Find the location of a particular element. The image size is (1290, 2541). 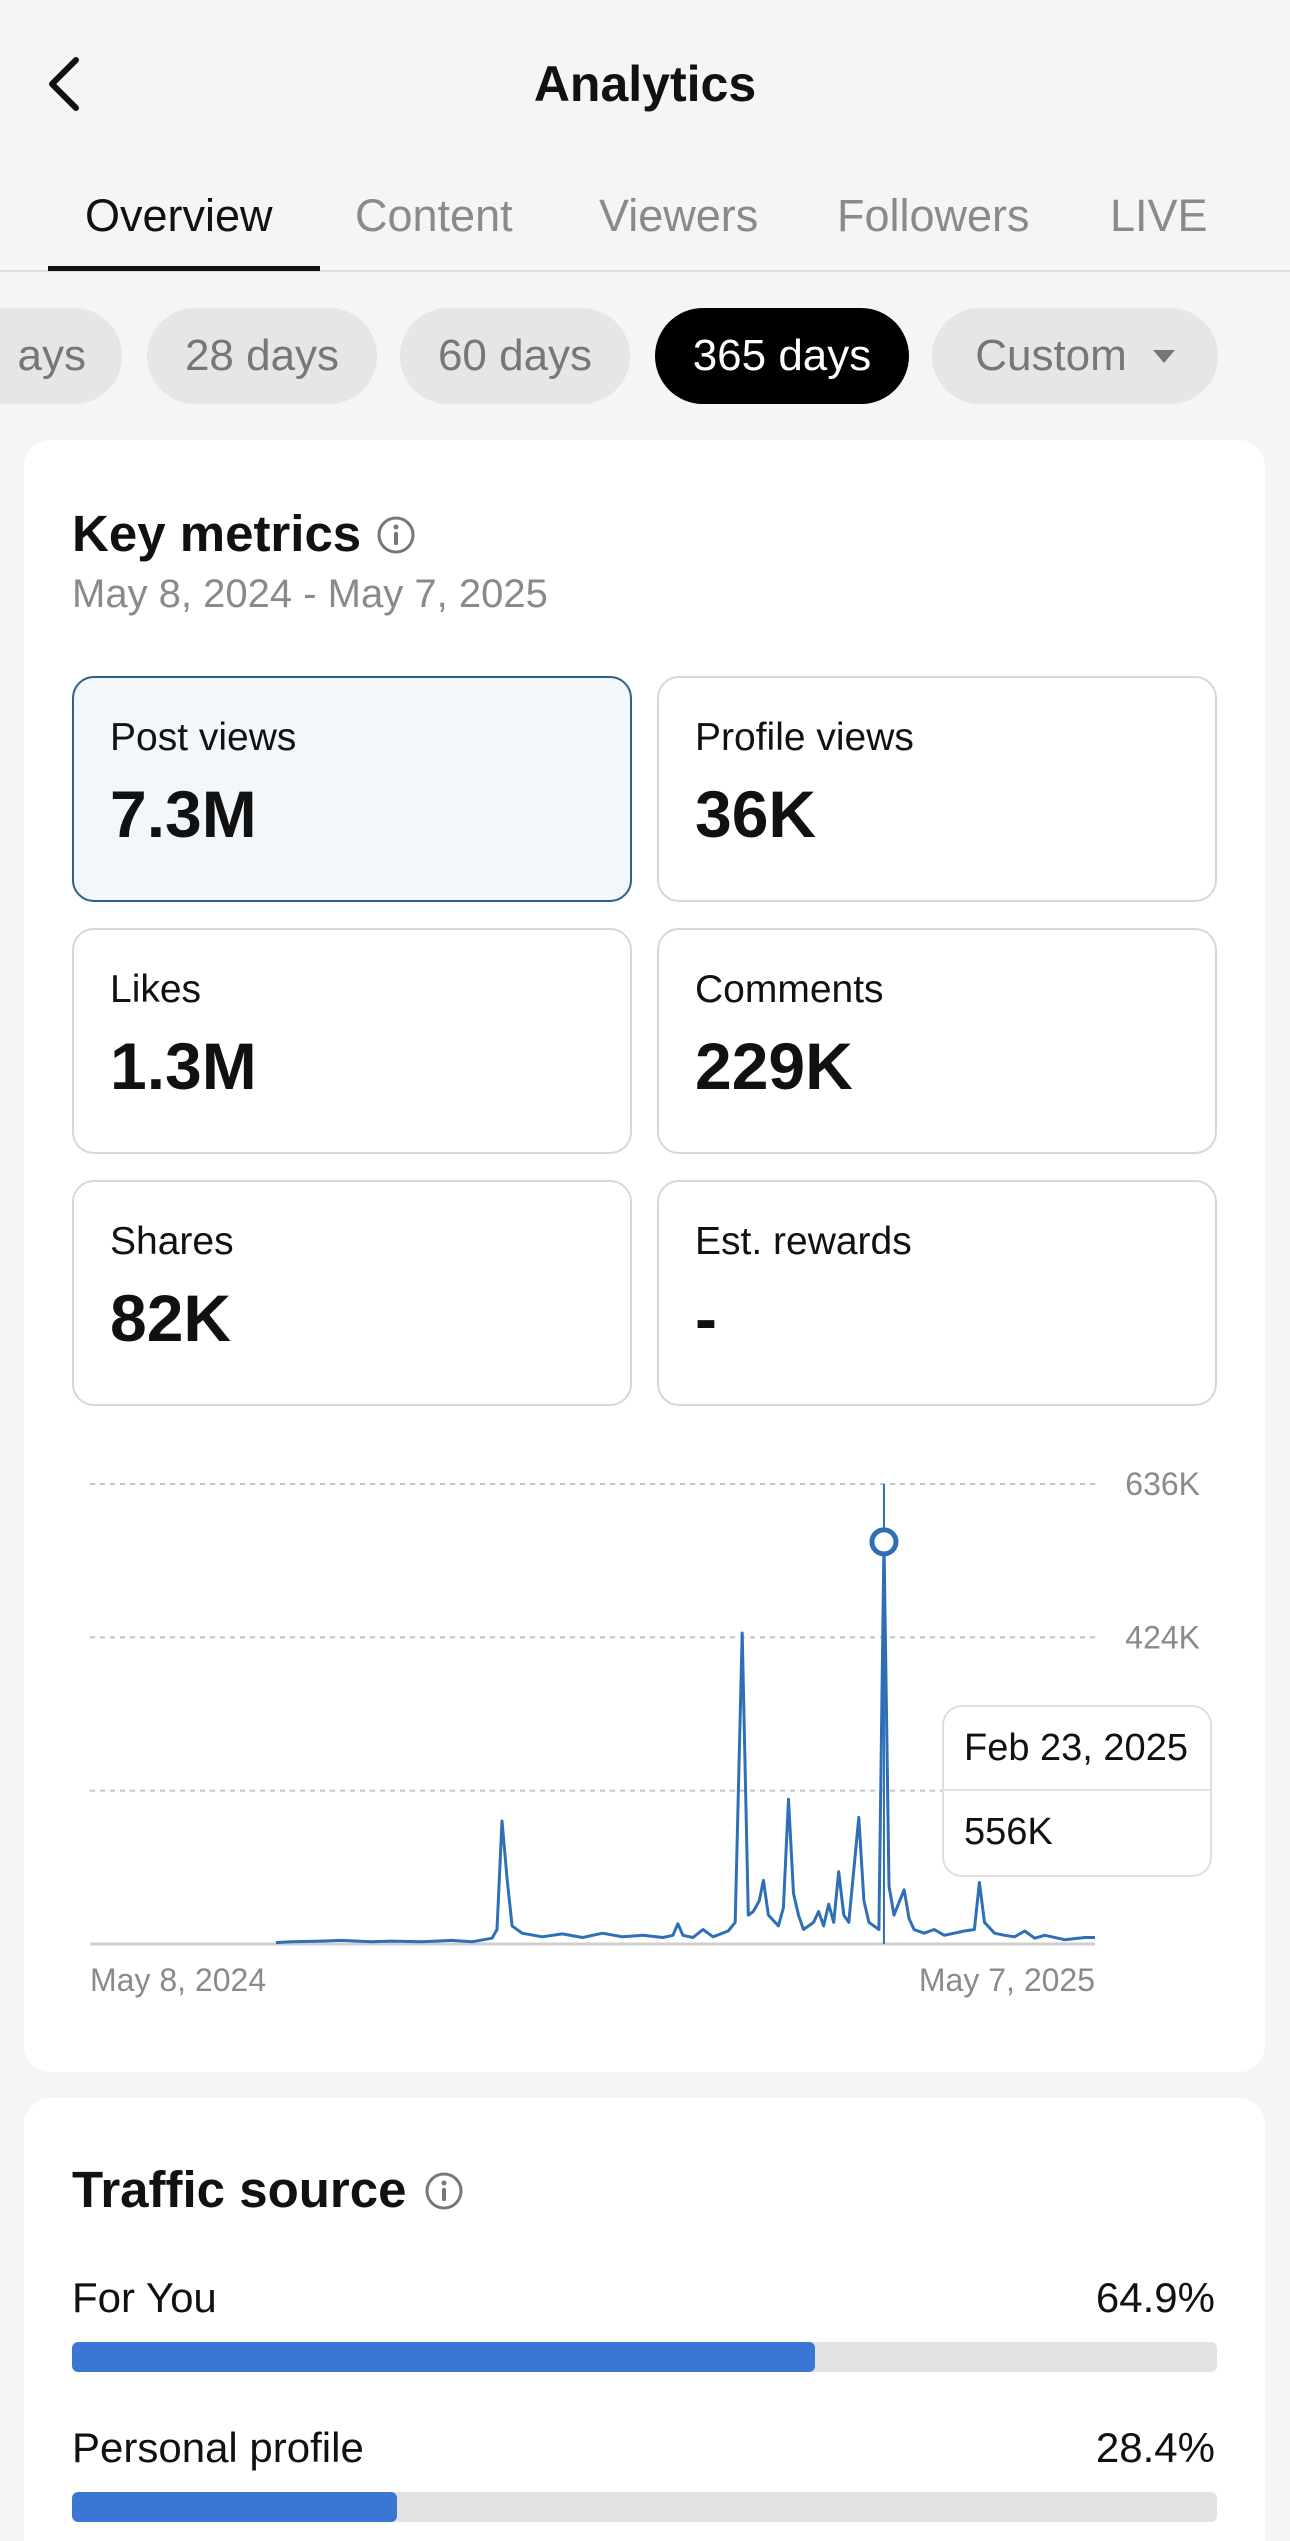

x-label-end: May 7, 2025 is located at coordinates (1007, 1980).